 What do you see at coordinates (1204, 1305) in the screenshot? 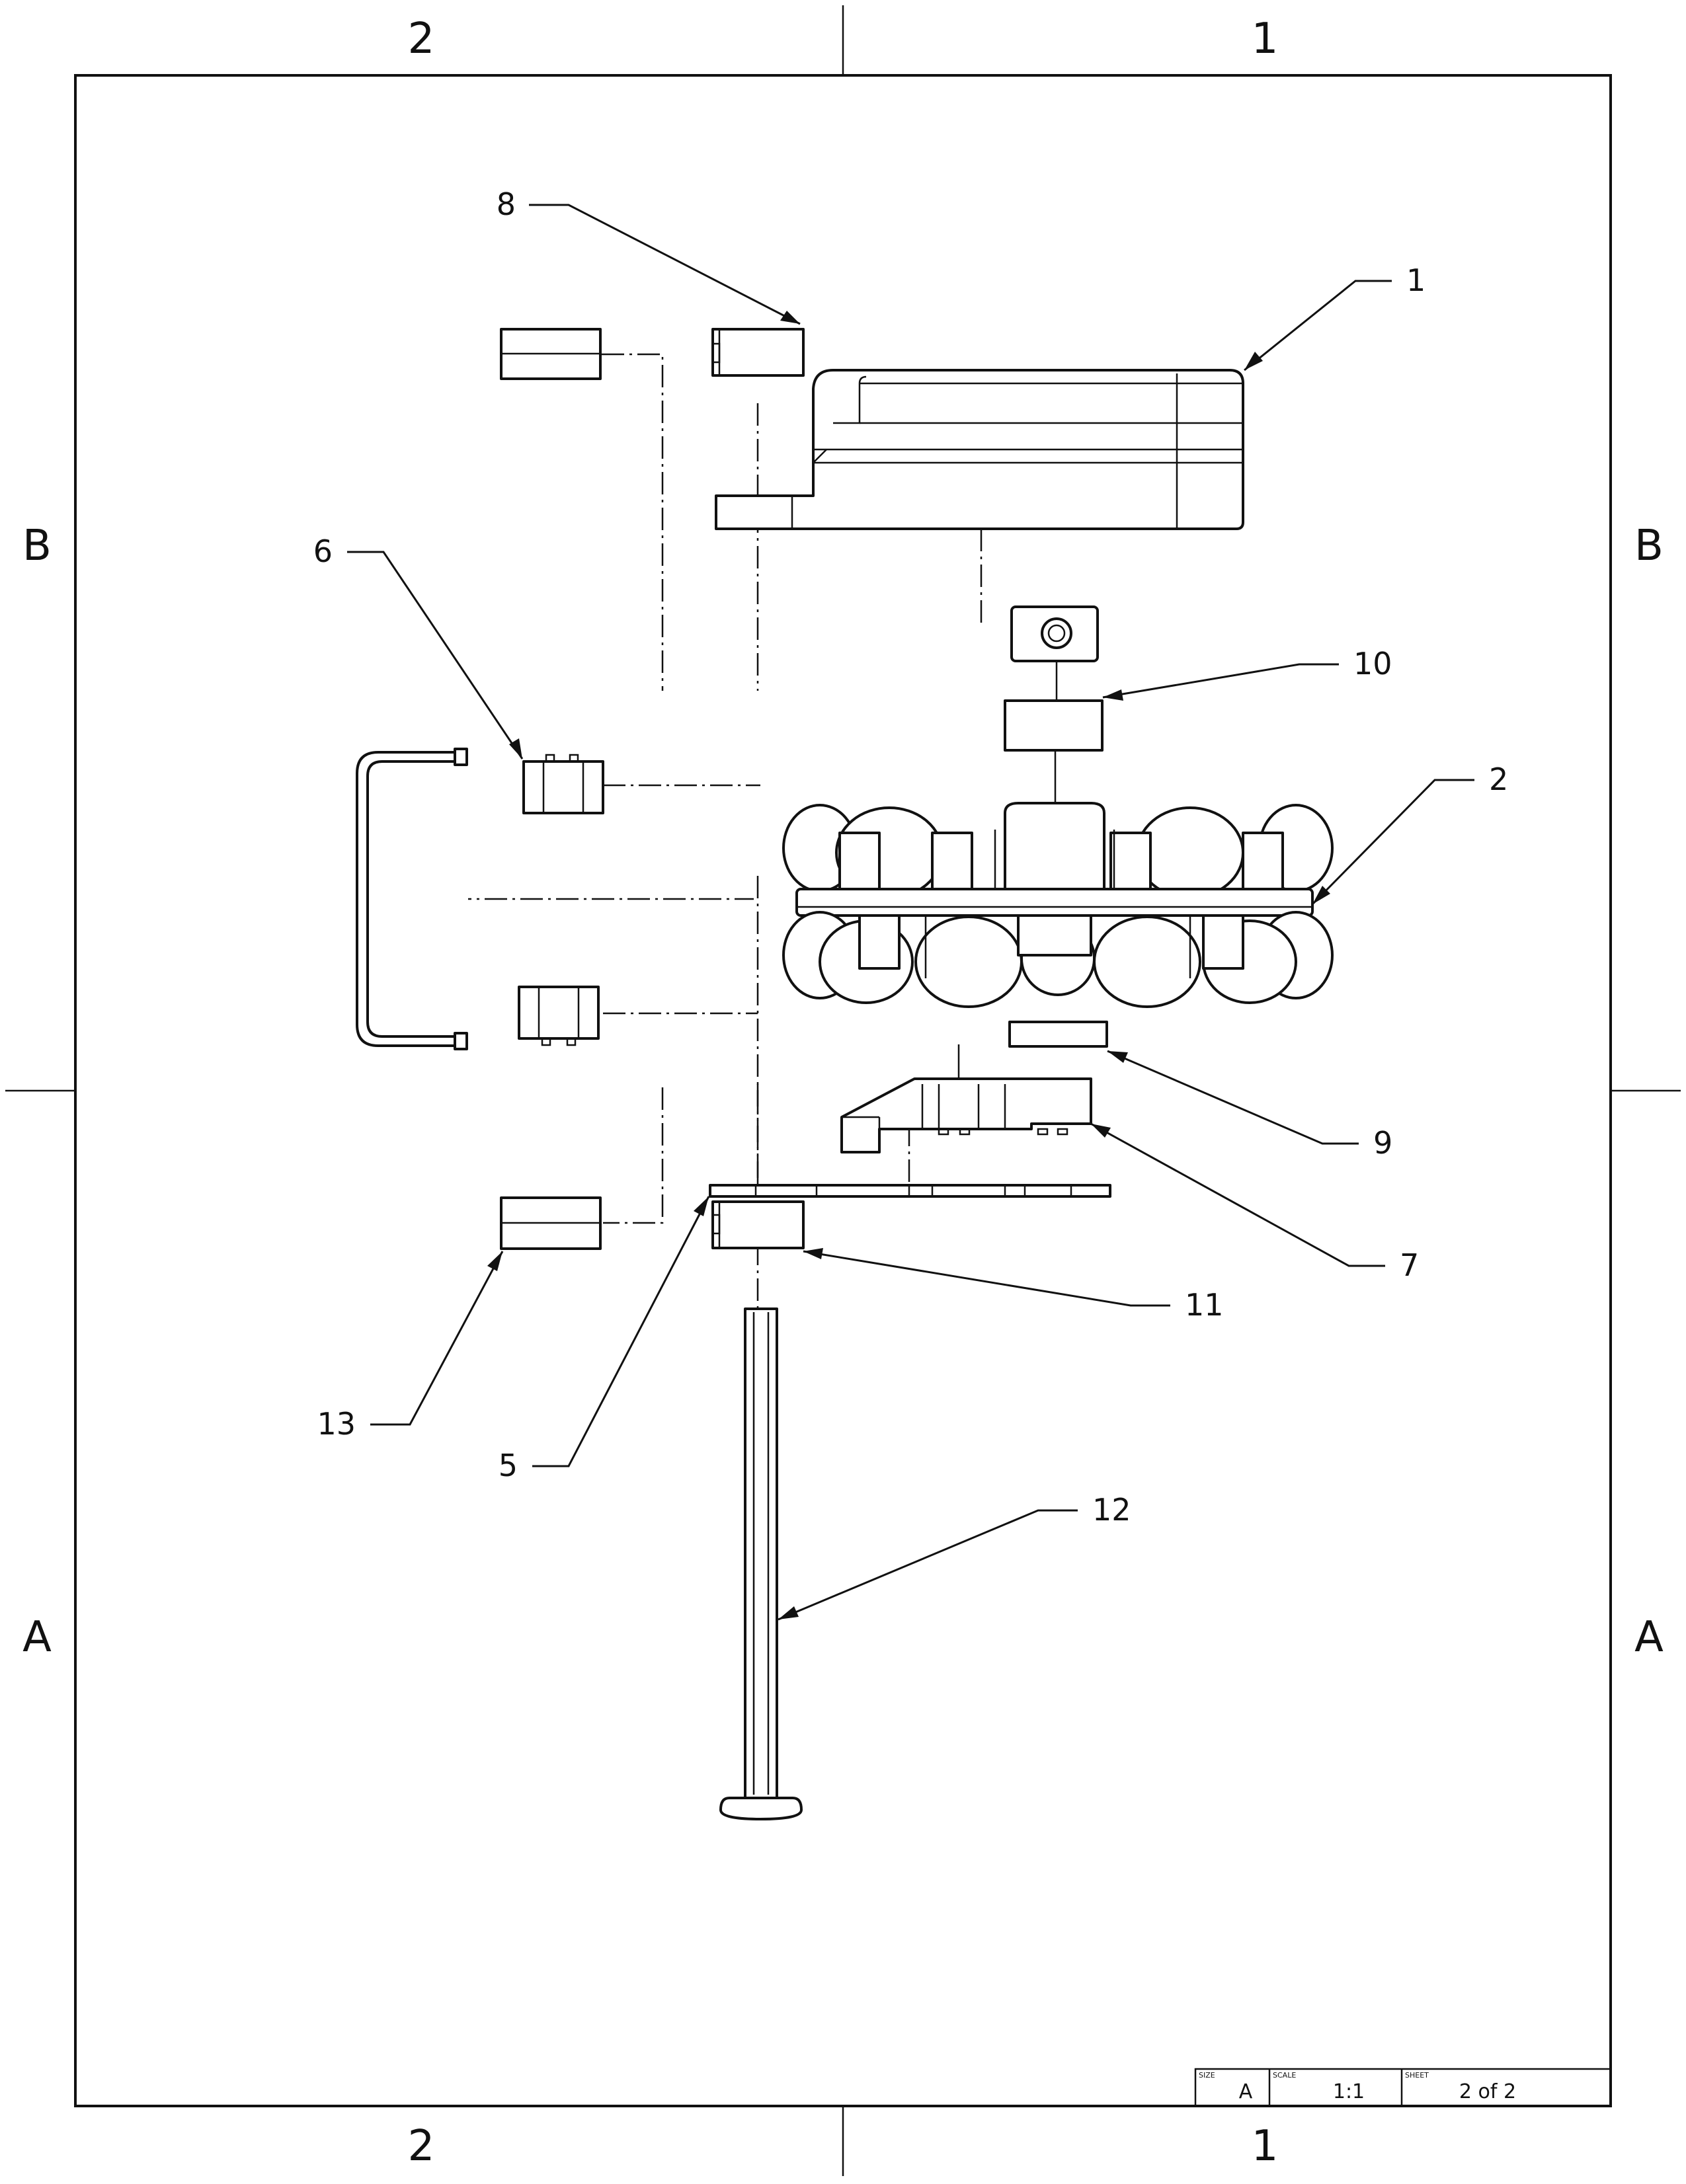
I see `balloon-11: 11` at bounding box center [1204, 1305].